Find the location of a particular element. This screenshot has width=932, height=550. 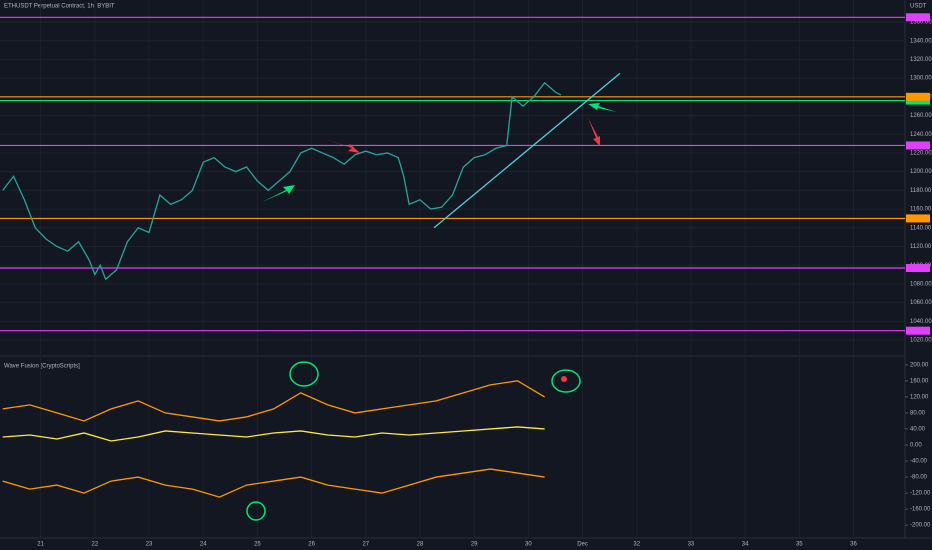

x-tick-label: 35 is located at coordinates (799, 545).